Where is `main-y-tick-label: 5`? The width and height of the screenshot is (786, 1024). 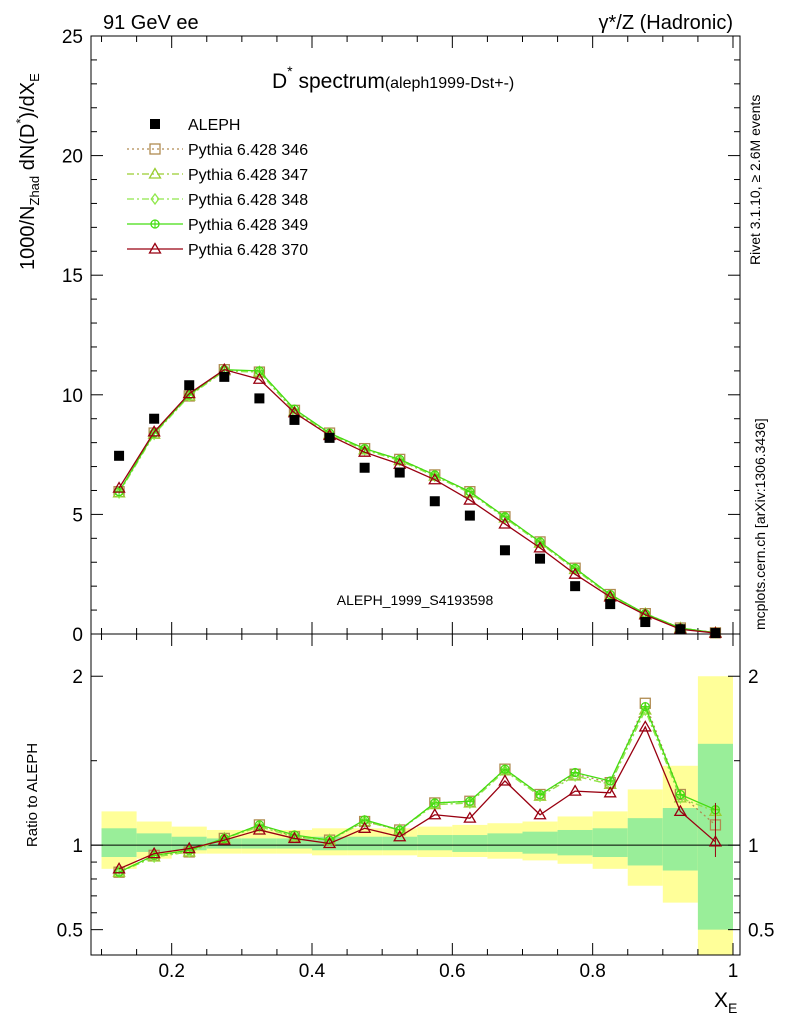
main-y-tick-label: 5 is located at coordinates (77, 515).